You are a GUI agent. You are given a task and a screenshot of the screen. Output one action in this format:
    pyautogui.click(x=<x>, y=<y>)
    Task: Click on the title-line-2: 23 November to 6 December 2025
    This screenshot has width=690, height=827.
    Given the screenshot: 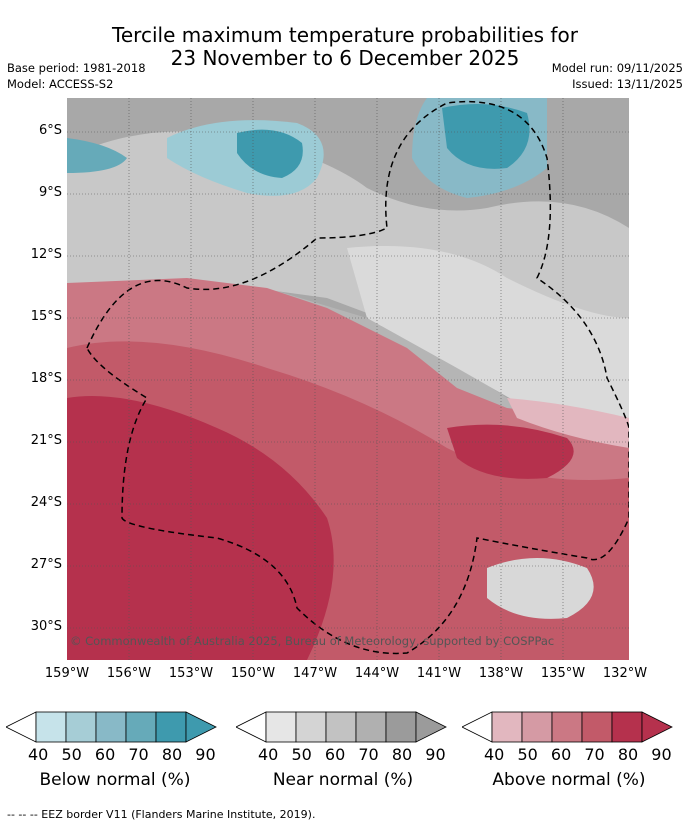 What is the action you would take?
    pyautogui.click(x=345, y=58)
    